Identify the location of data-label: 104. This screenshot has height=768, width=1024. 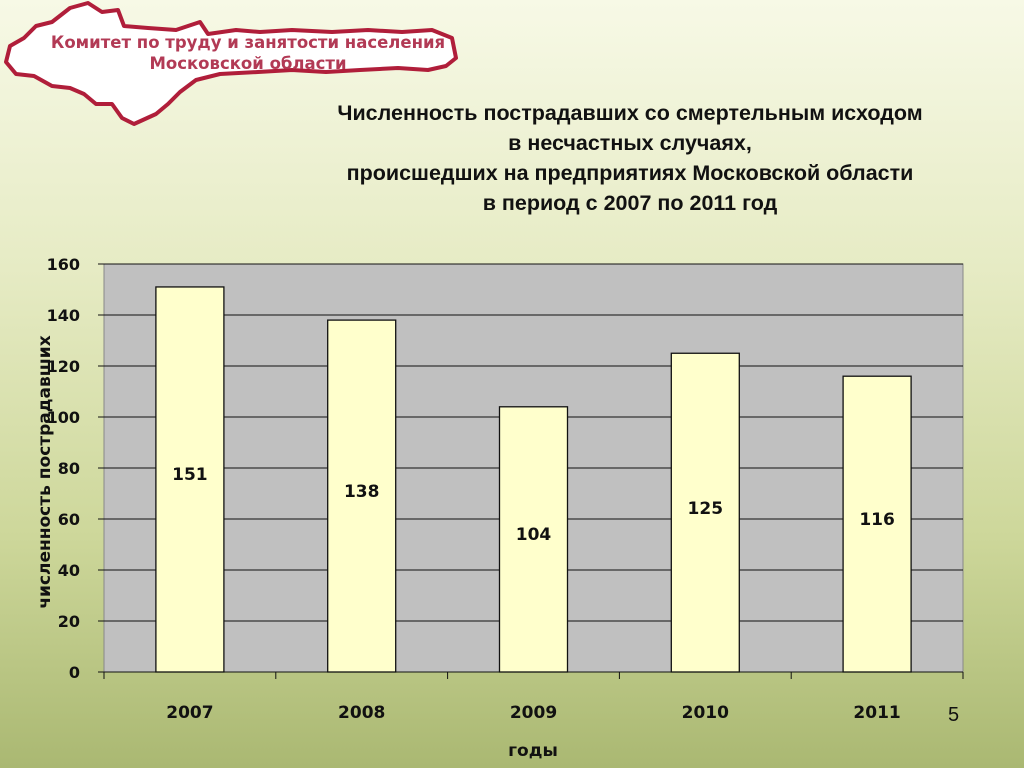
(534, 535).